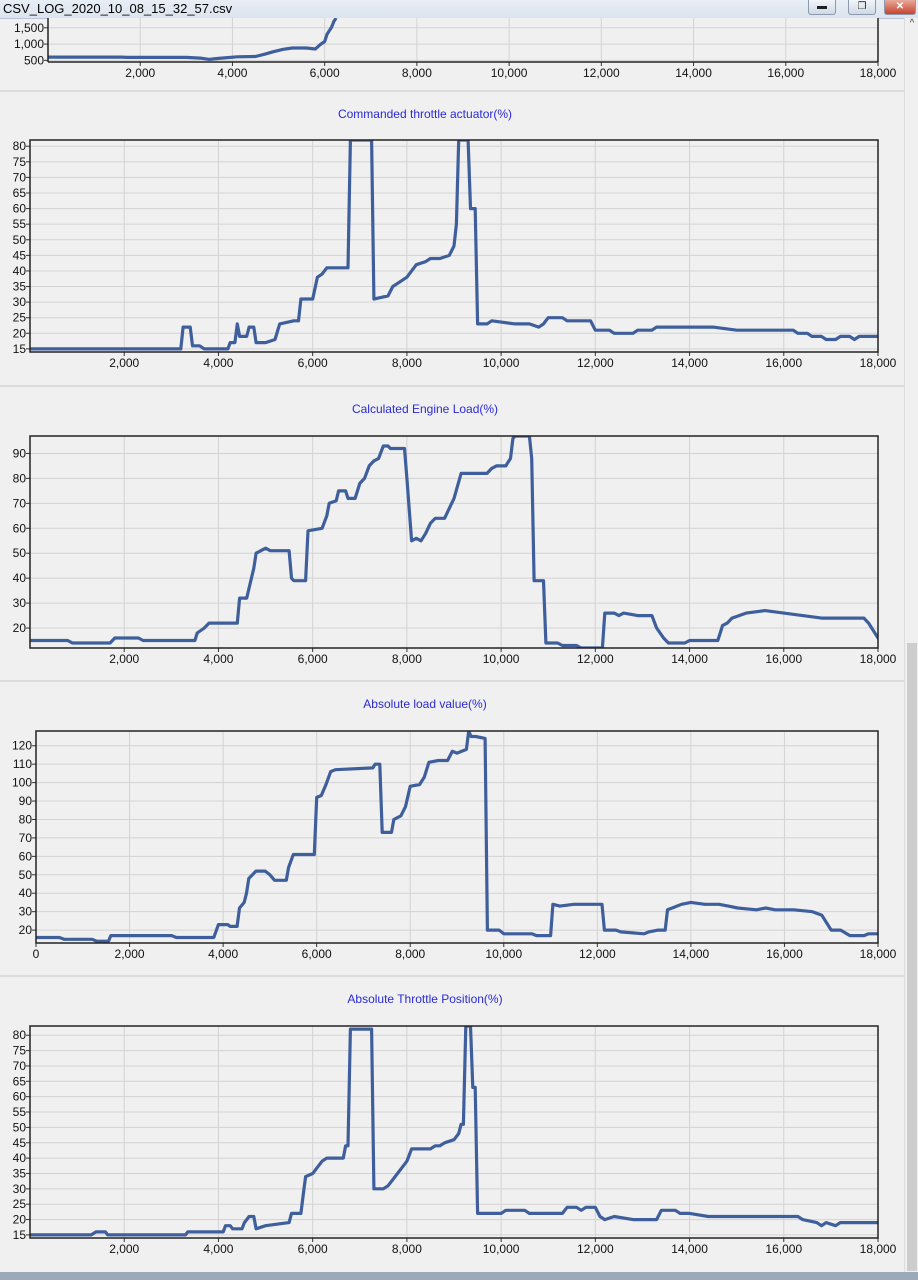  Describe the element at coordinates (463, 40) in the screenshot. I see `plot-area` at that location.